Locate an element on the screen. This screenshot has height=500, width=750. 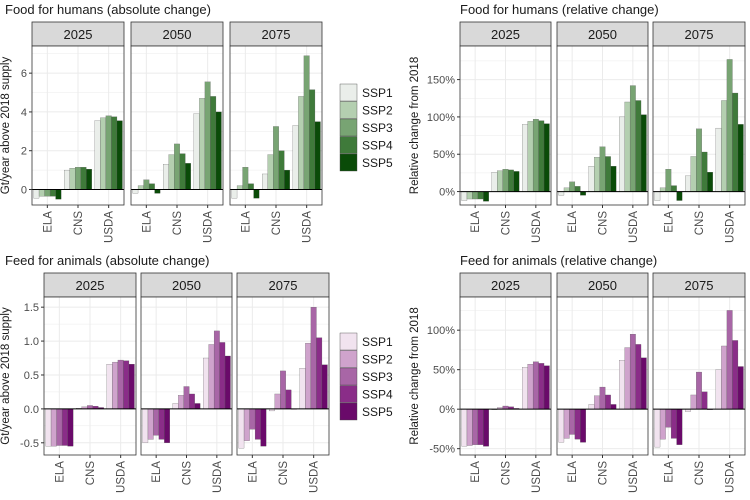
bar-2075-USDA-SSP4 is located at coordinates (735, 375).